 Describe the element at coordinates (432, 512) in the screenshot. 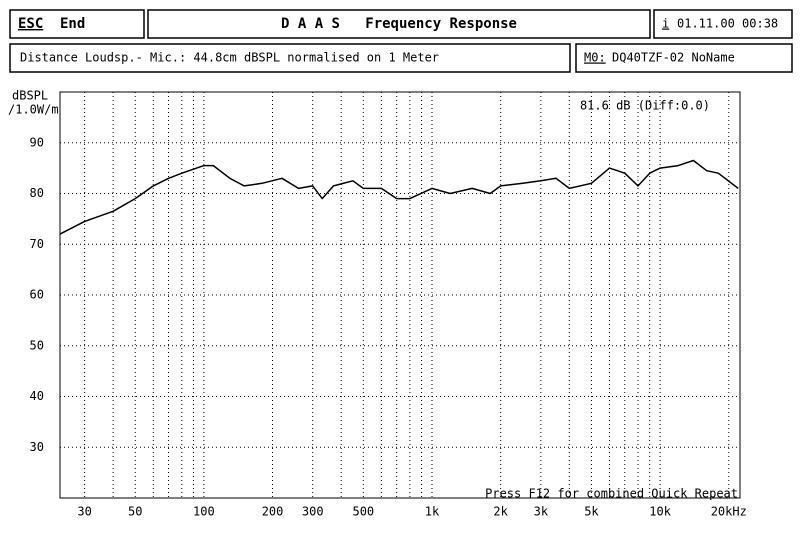

I see `x-tick-label: 1k` at that location.